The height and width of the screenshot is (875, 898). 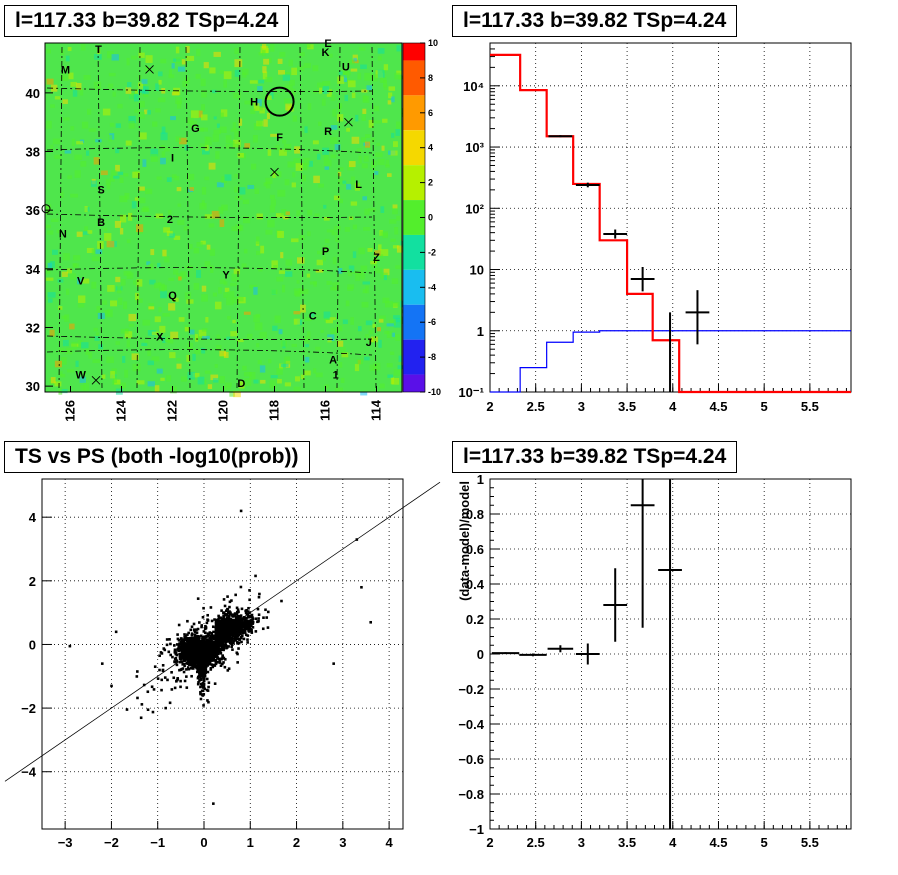 What do you see at coordinates (432, 252) in the screenshot?
I see `colorbar-tick-label: -2` at bounding box center [432, 252].